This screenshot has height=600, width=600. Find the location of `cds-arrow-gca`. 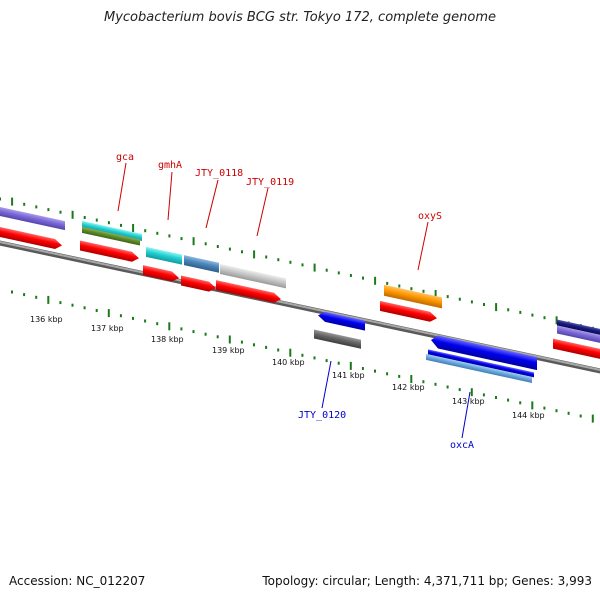

cds-arrow-gca is located at coordinates (109, 251).